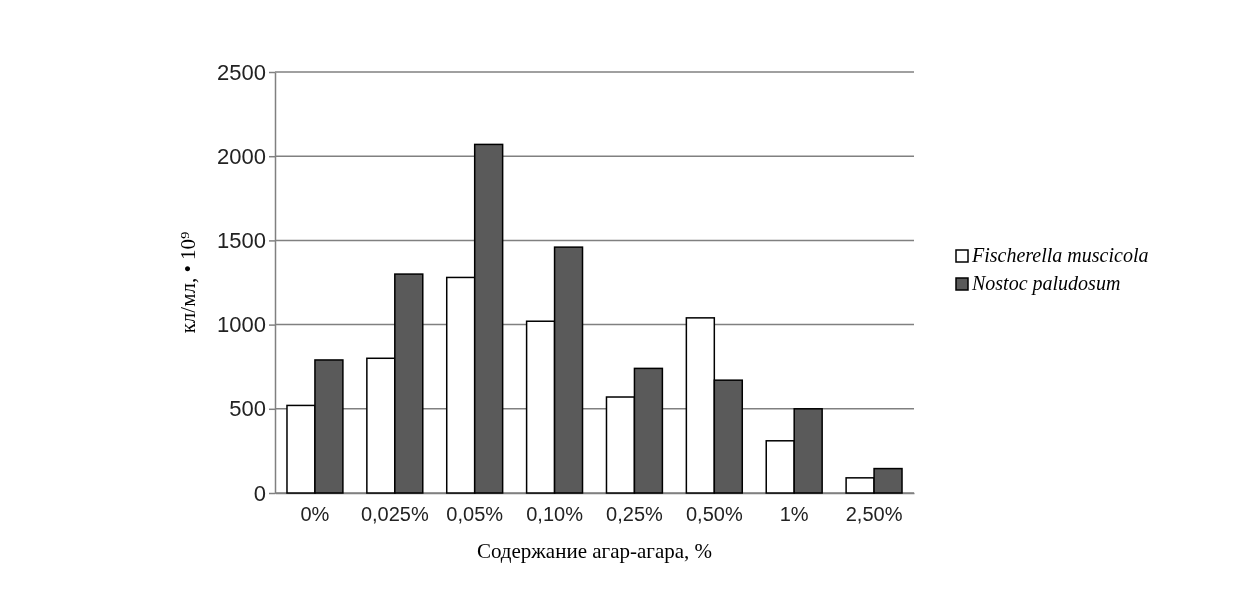 This screenshot has width=1244, height=598. I want to click on x-tick-label: 2,50%, so click(874, 514).